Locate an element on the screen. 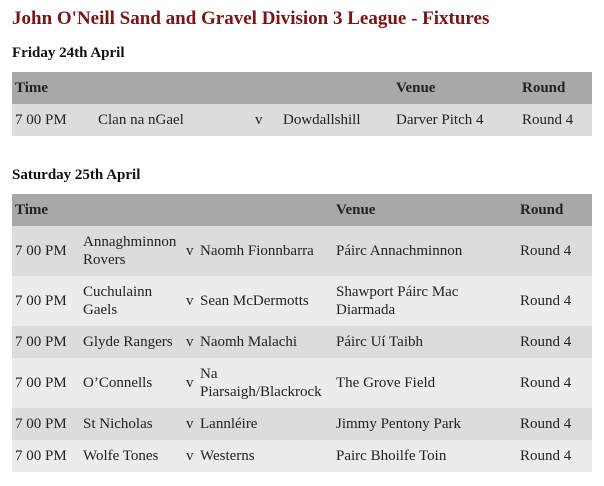 The image size is (604, 486). away-team: Lannléire is located at coordinates (265, 424).